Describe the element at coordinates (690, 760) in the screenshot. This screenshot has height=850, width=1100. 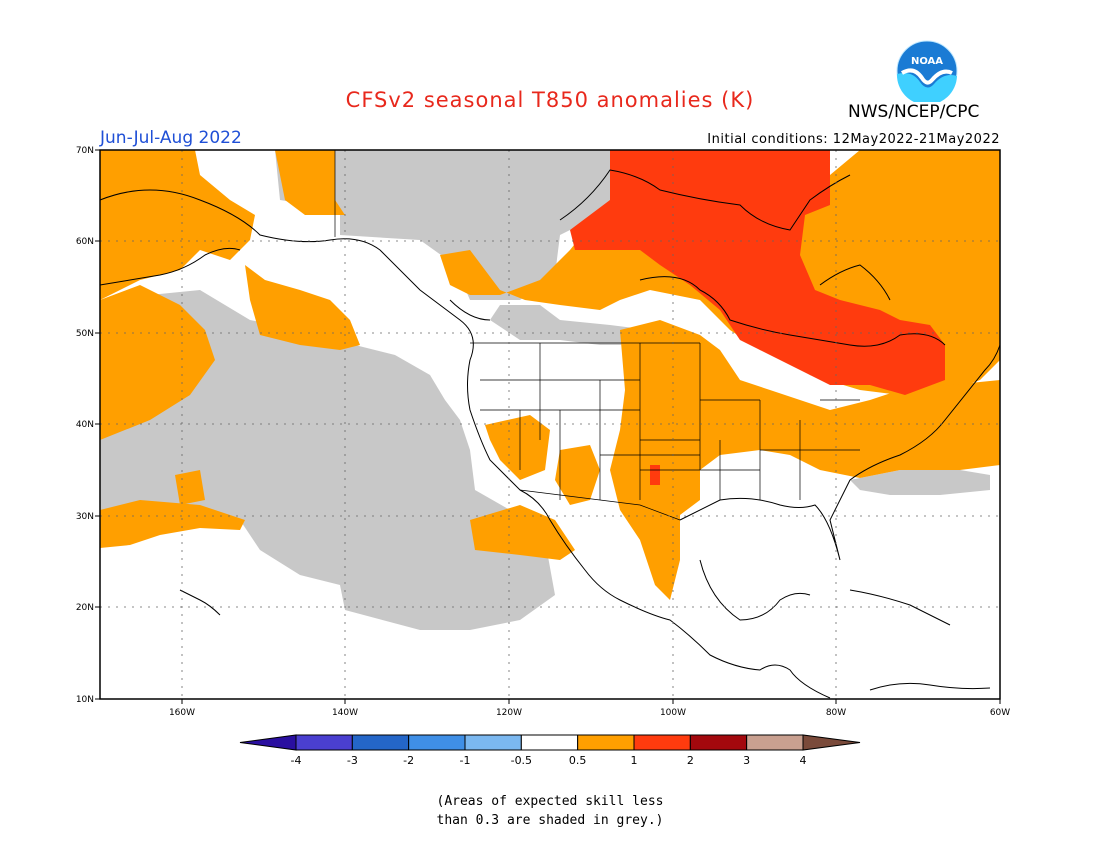
I see `colorbar-label: 2` at that location.